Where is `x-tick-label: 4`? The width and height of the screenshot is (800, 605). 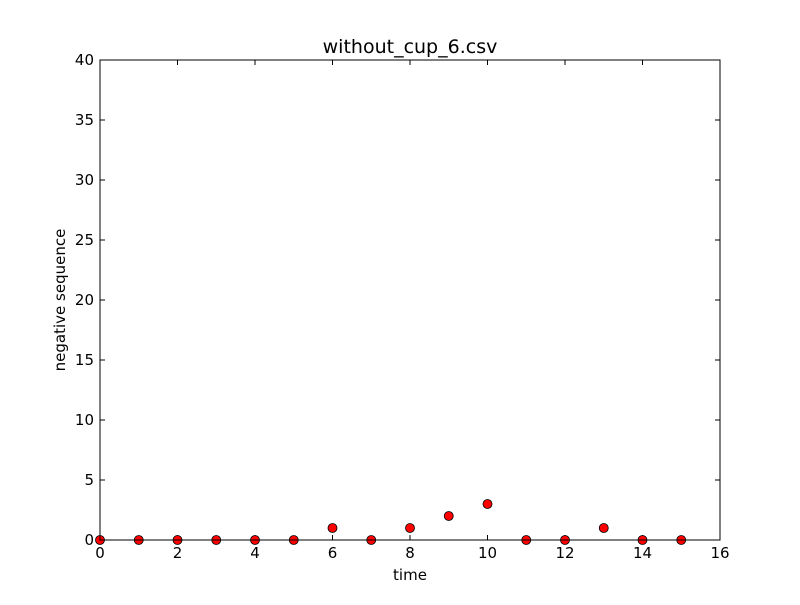
x-tick-label: 4 is located at coordinates (255, 553).